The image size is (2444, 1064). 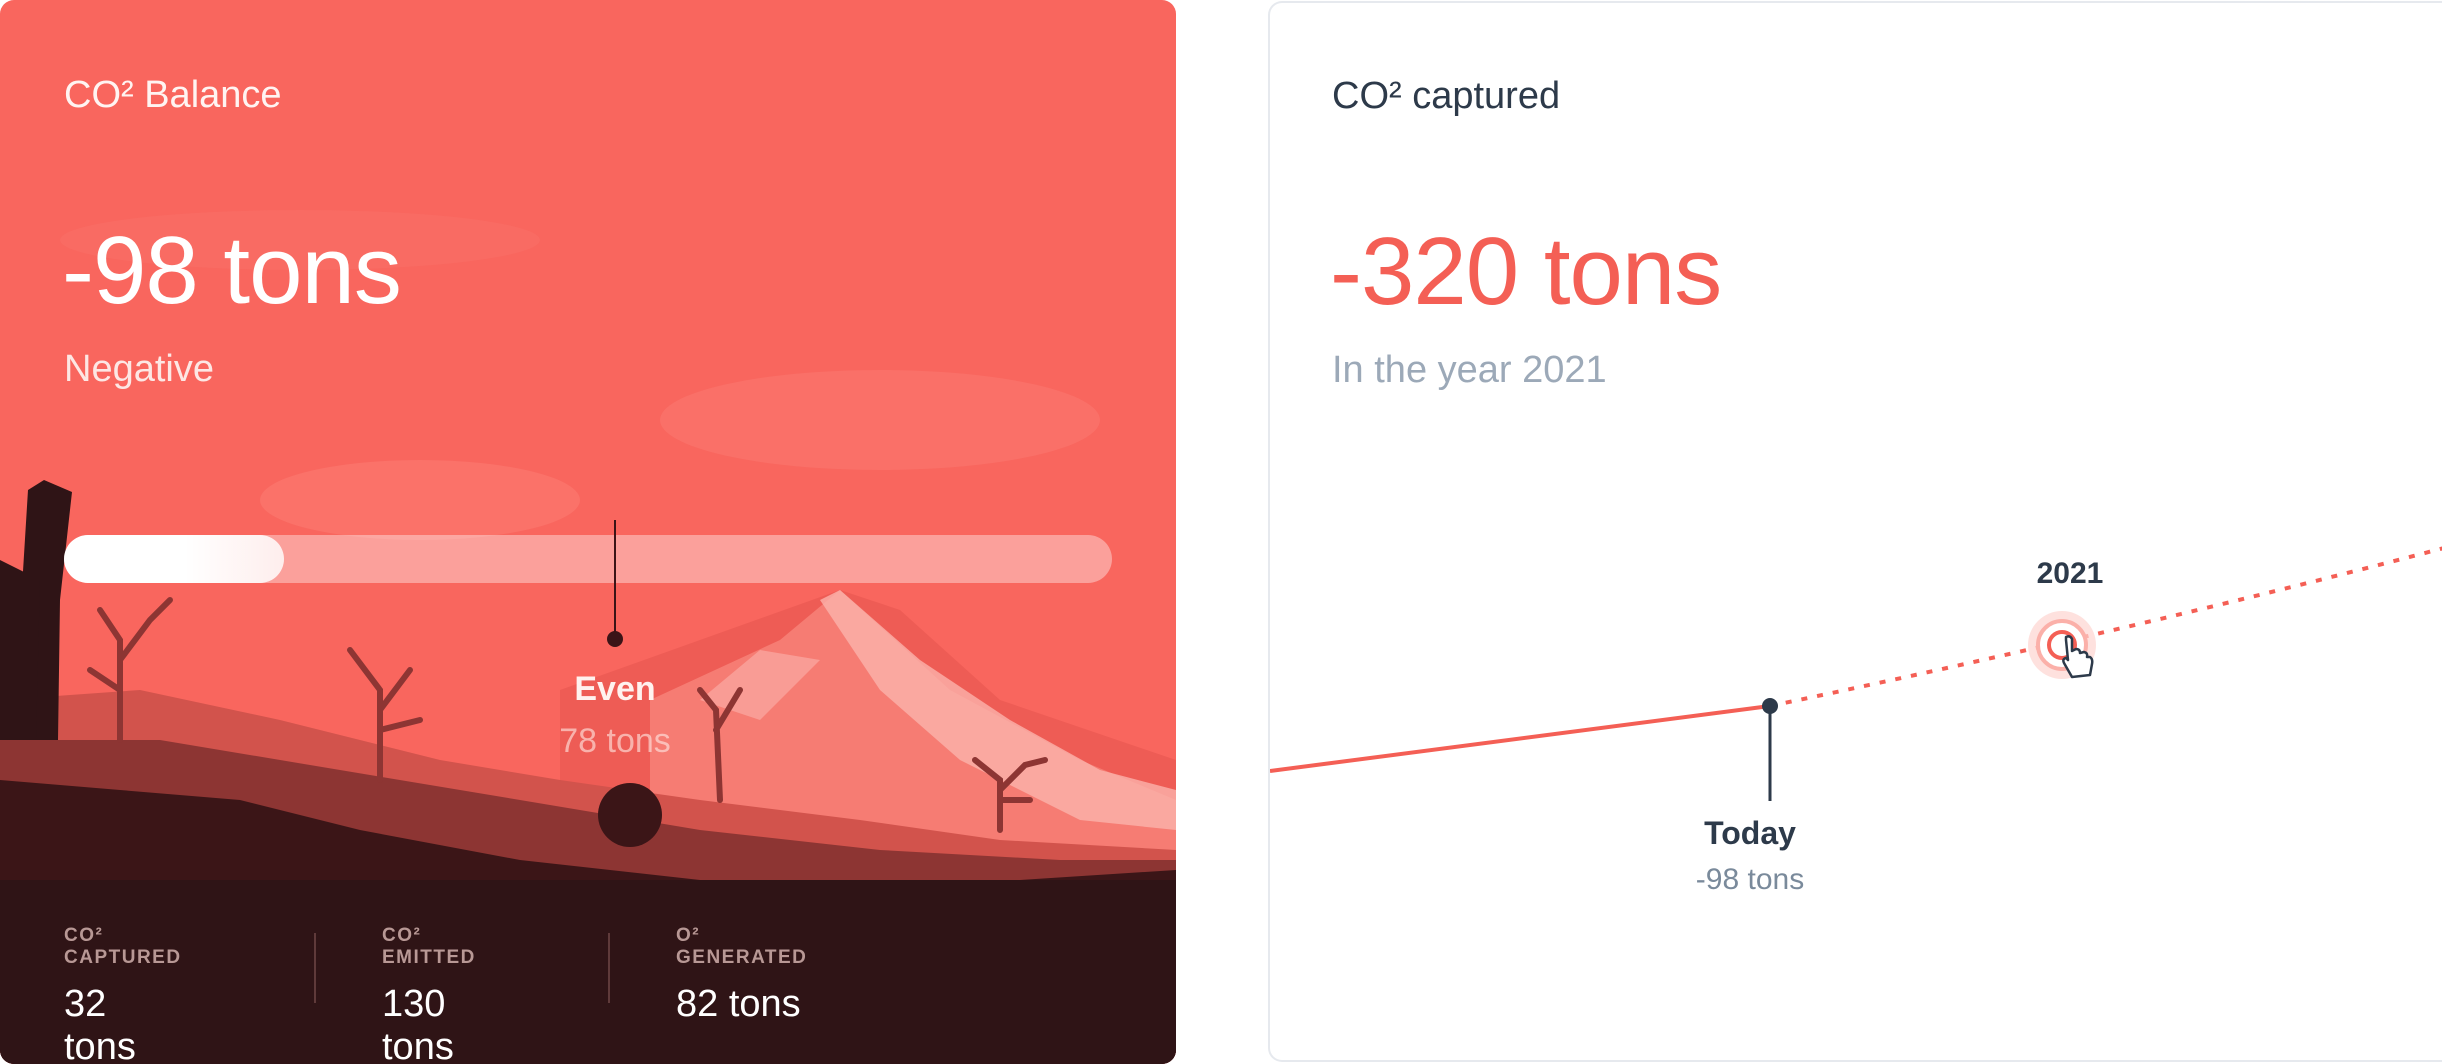 I want to click on projected-trend-line, so click(x=2105, y=627).